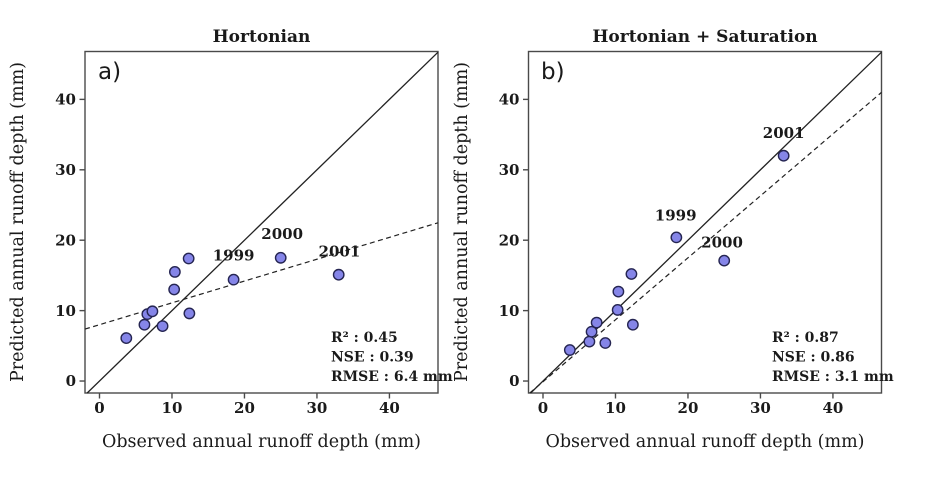  Describe the element at coordinates (262, 37) in the screenshot. I see `panel-a-title: Hortonian` at that location.